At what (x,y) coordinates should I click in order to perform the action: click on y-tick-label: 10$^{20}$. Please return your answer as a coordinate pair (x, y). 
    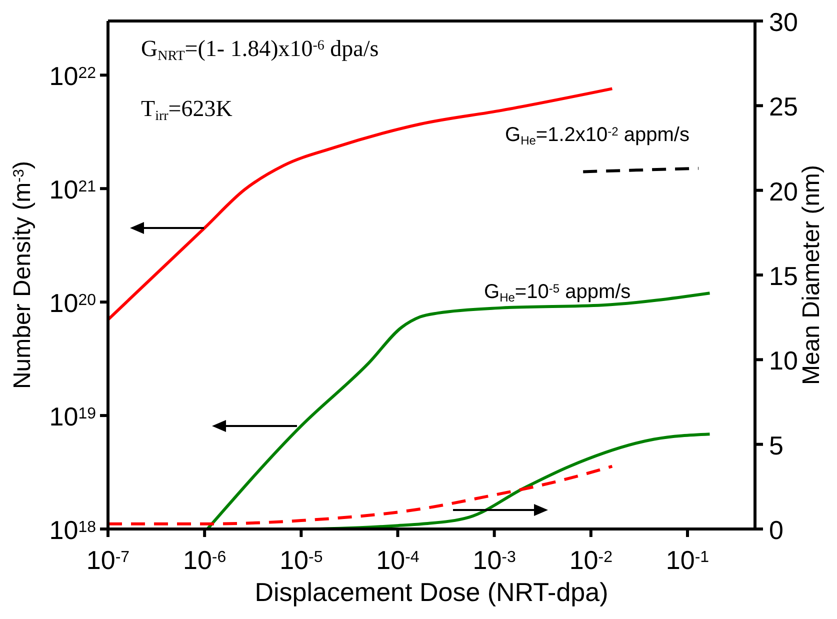
    Looking at the image, I should click on (72, 303).